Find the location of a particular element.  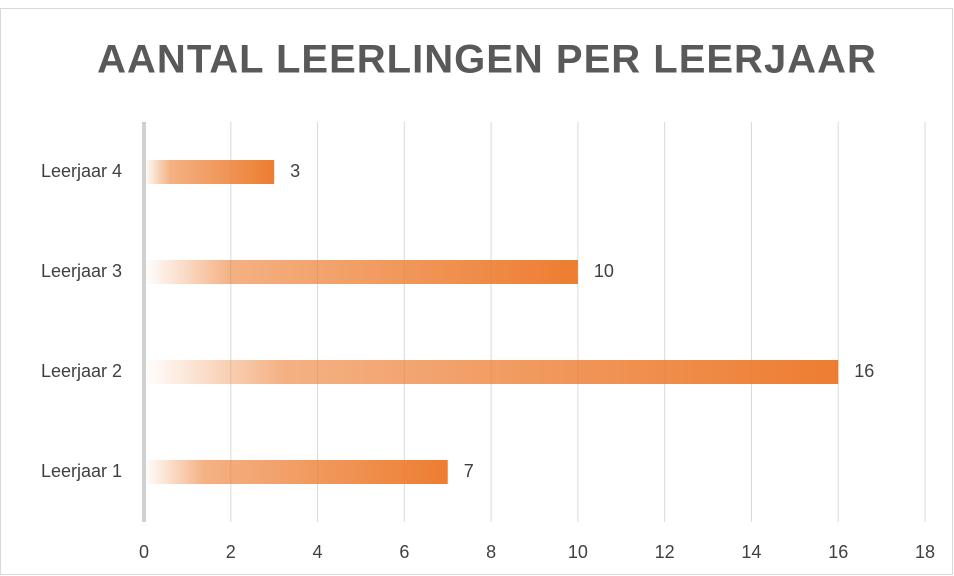

data-label: 10 is located at coordinates (604, 271).